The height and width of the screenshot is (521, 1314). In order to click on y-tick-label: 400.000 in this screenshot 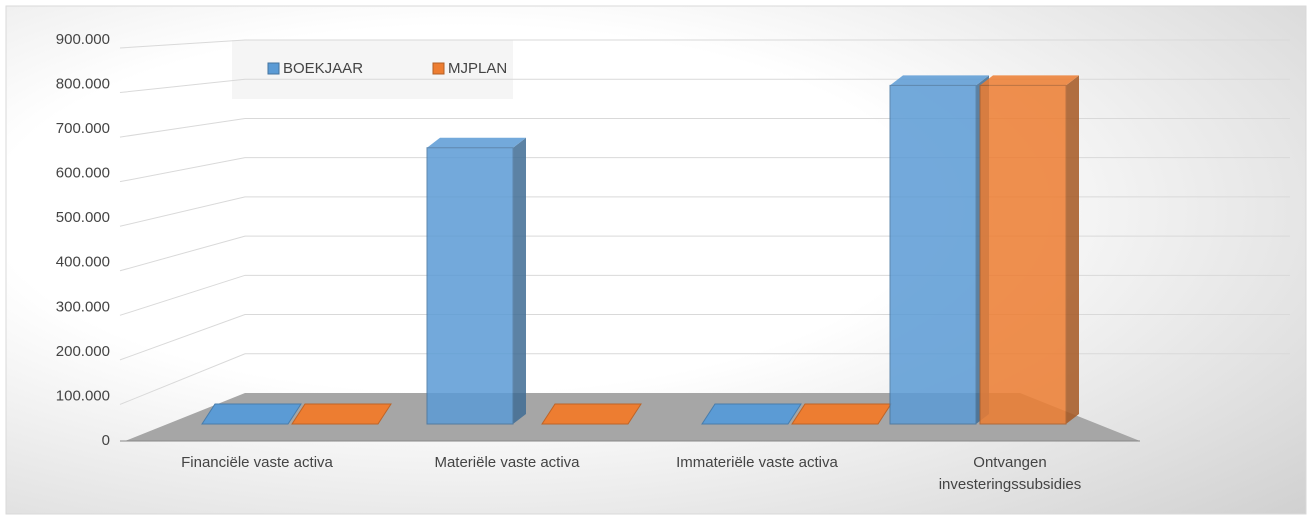, I will do `click(83, 262)`.